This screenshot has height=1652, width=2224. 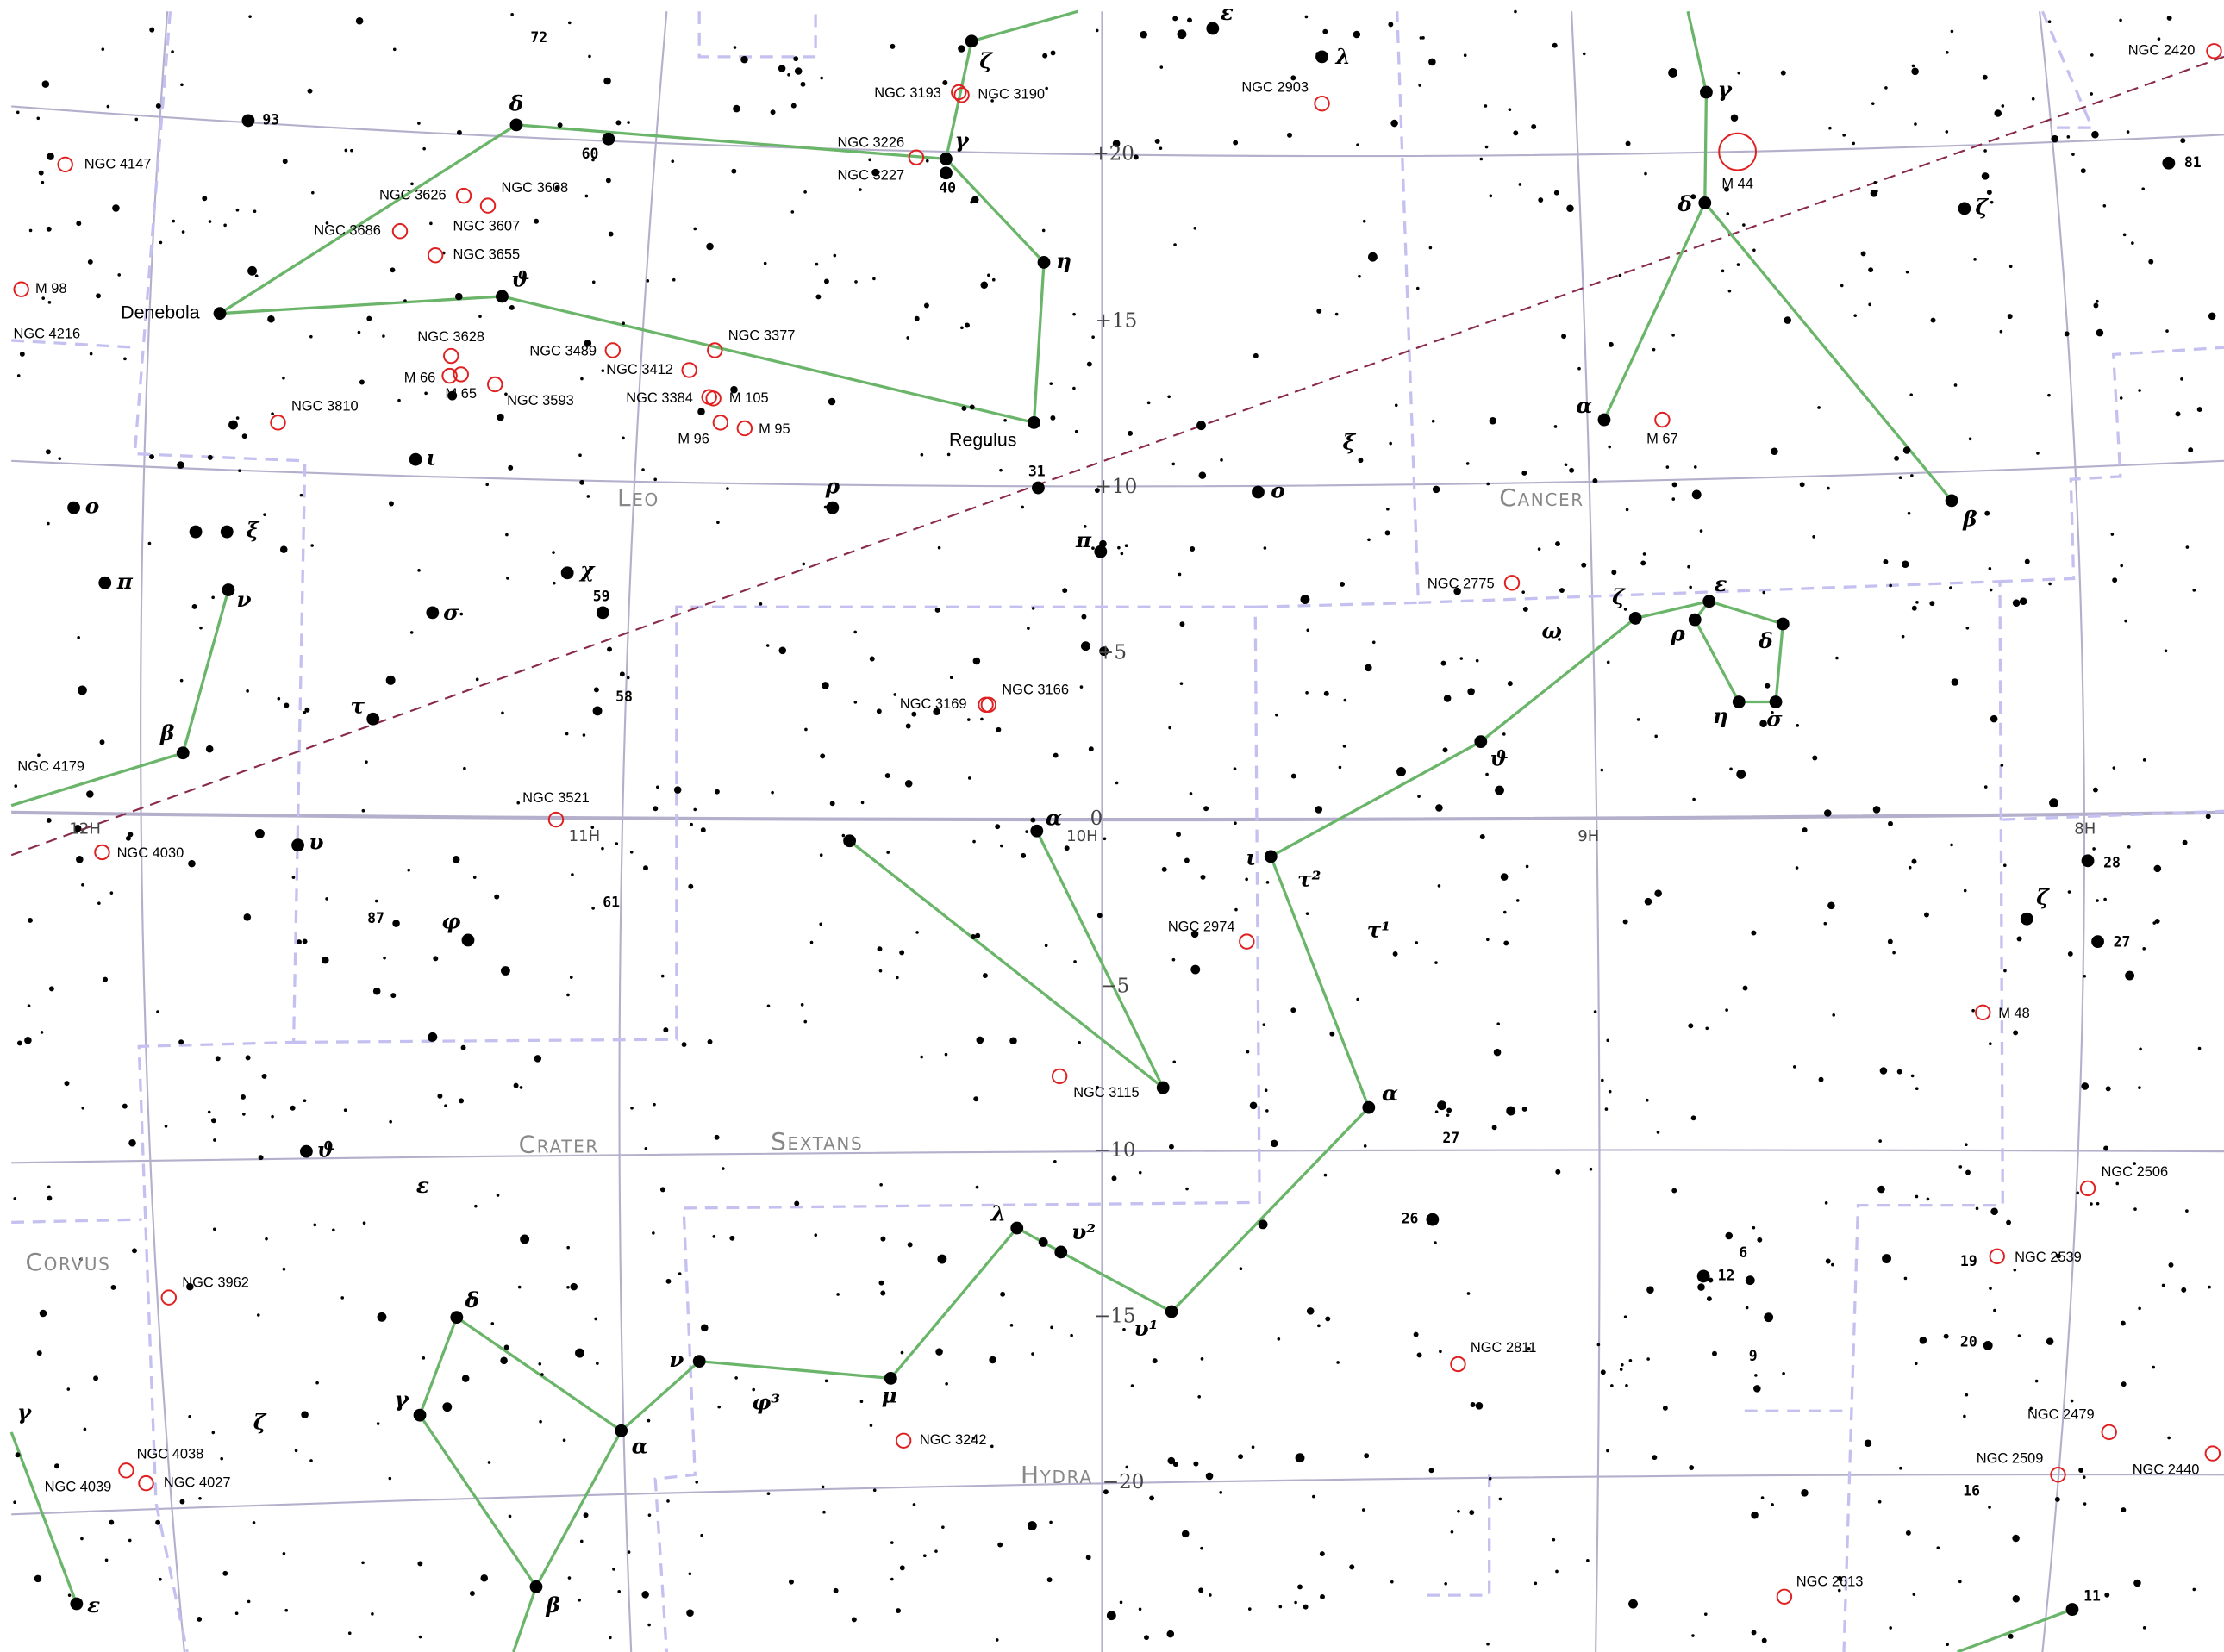 What do you see at coordinates (118, 163) in the screenshot?
I see `object-label: NGC 4147` at bounding box center [118, 163].